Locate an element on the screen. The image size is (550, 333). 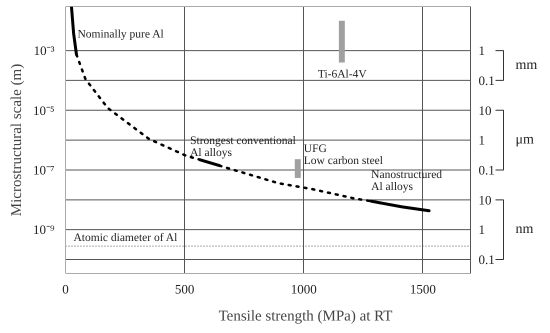
y-tick-label: 10⁻³ is located at coordinates (44, 50).